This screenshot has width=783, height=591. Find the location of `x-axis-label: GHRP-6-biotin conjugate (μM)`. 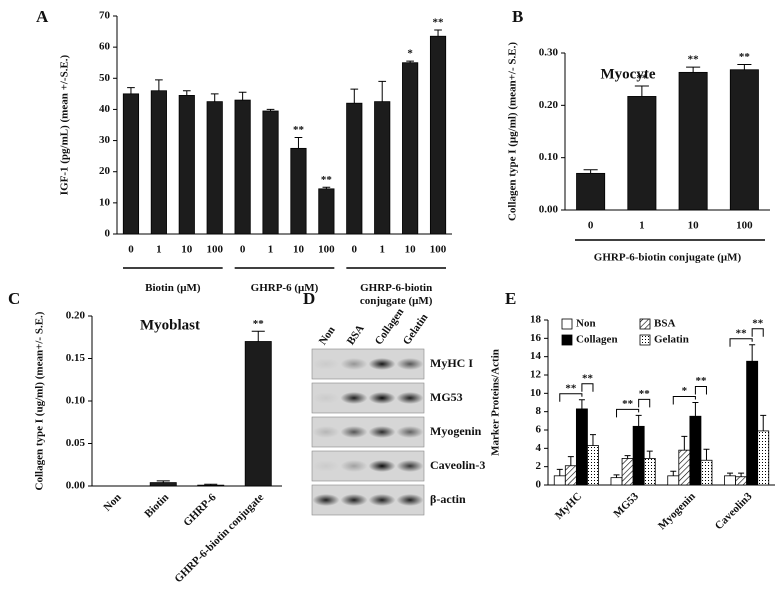

x-axis-label: GHRP-6-biotin conjugate (μM) is located at coordinates (668, 258).